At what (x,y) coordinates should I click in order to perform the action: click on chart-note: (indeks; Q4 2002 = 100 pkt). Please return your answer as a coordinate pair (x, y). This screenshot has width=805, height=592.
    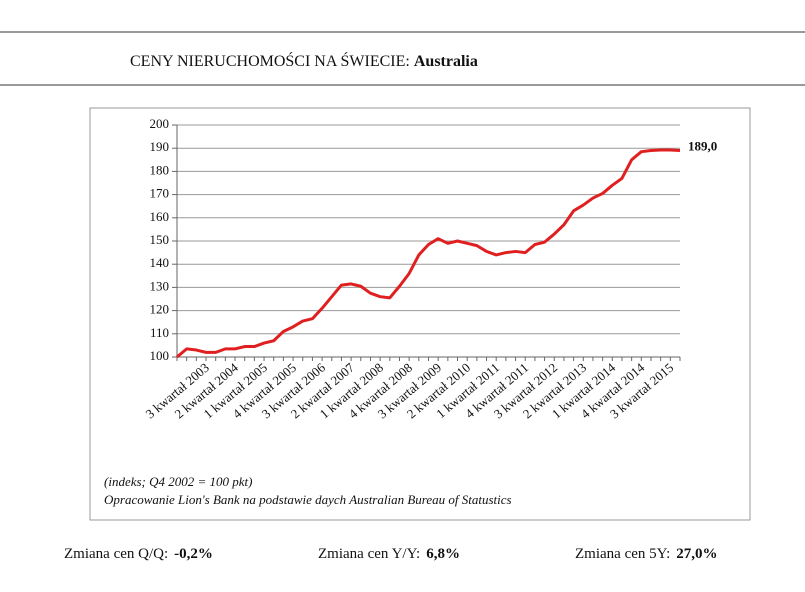
    Looking at the image, I should click on (178, 481).